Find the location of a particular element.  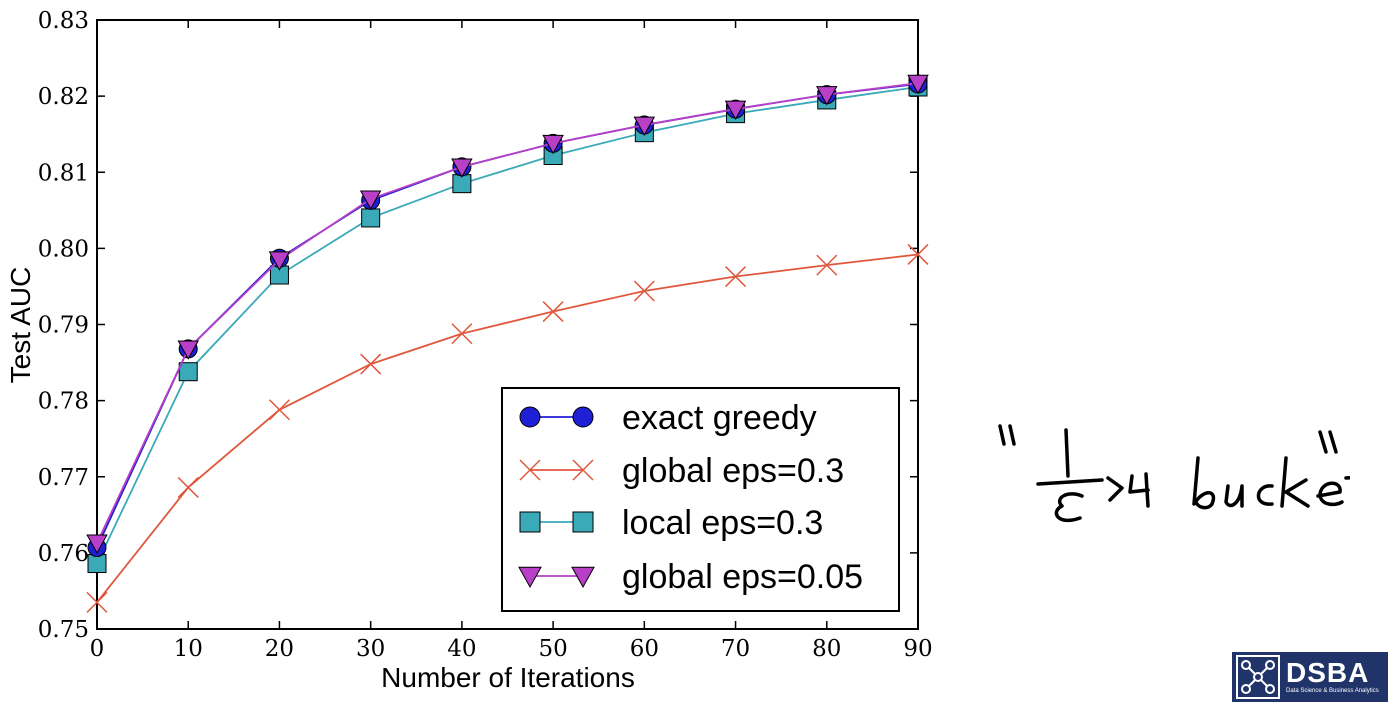

y-tick-label: 0.77 is located at coordinates (63, 478).